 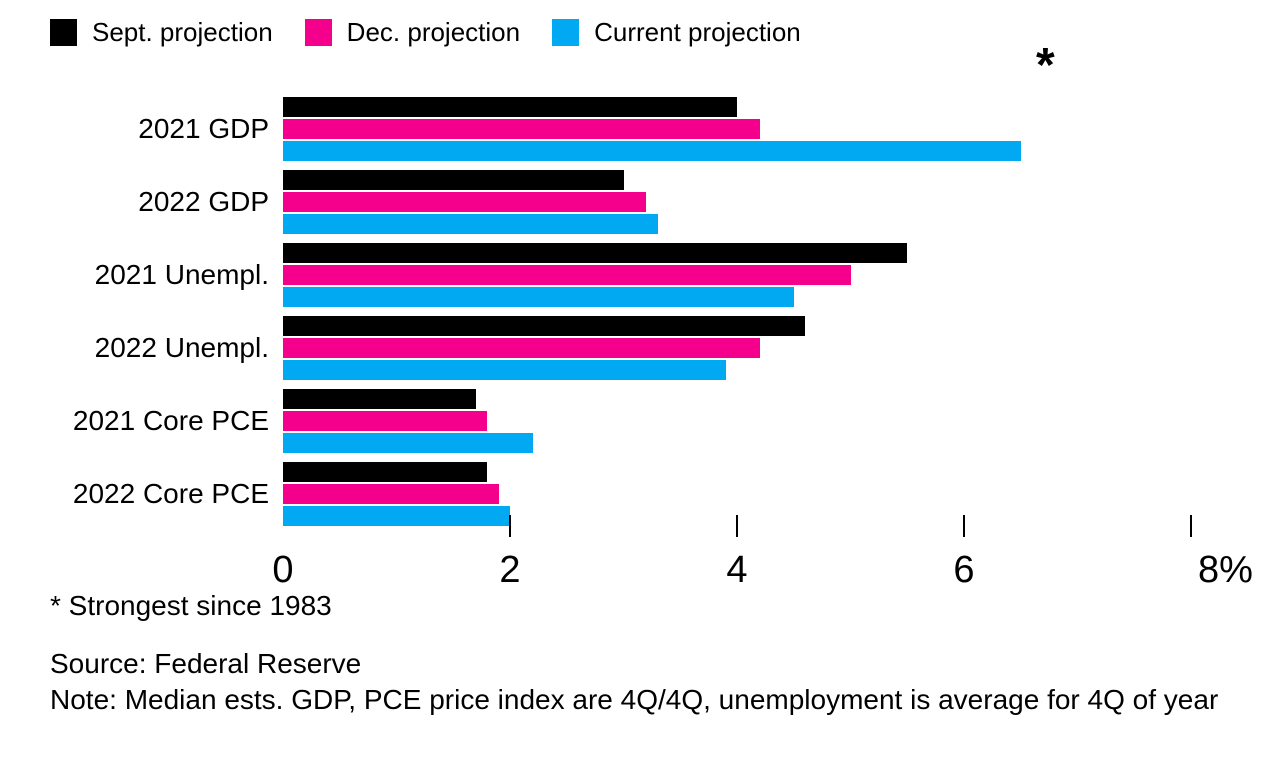 I want to click on bars-2022-unempl, so click(x=737, y=348).